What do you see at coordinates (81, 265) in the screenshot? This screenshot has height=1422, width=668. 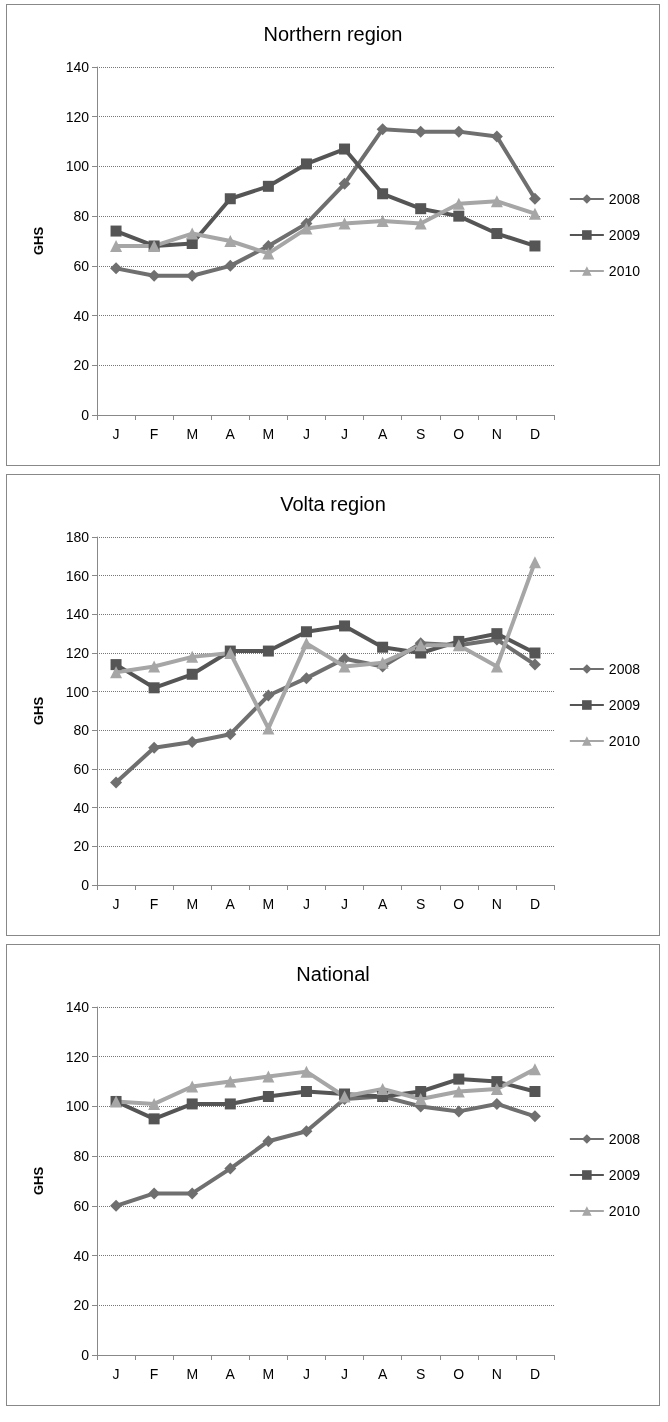 I see `y-tick-label: 60` at bounding box center [81, 265].